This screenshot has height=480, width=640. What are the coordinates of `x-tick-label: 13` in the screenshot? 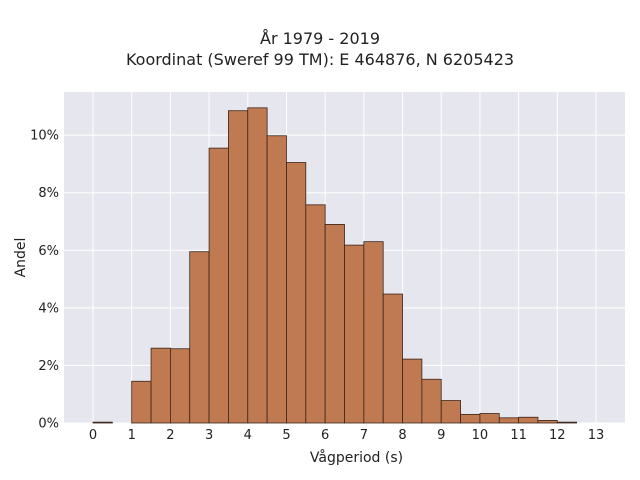 It's located at (596, 435).